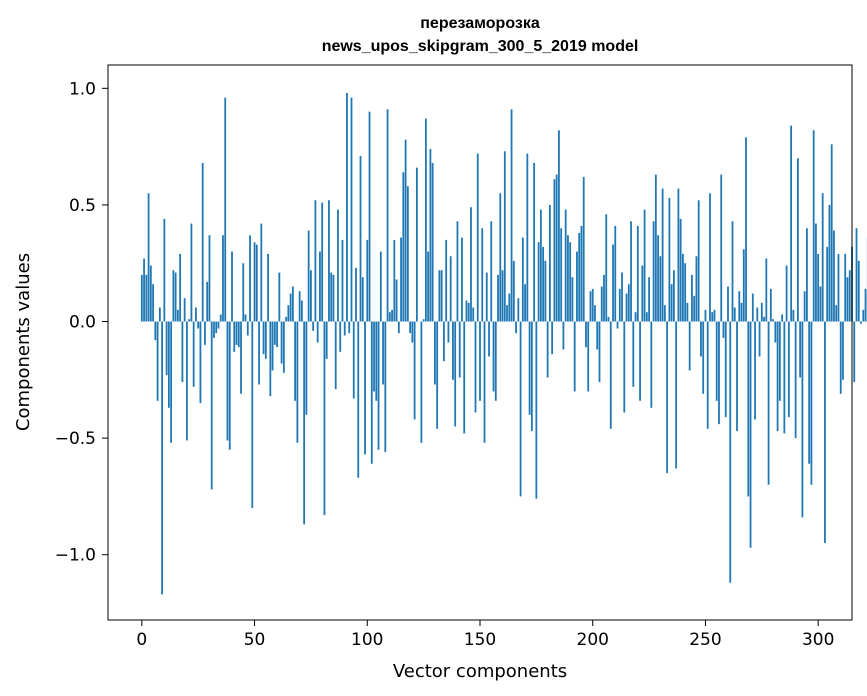  I want to click on y-tick-label: −0.5, so click(75, 439).